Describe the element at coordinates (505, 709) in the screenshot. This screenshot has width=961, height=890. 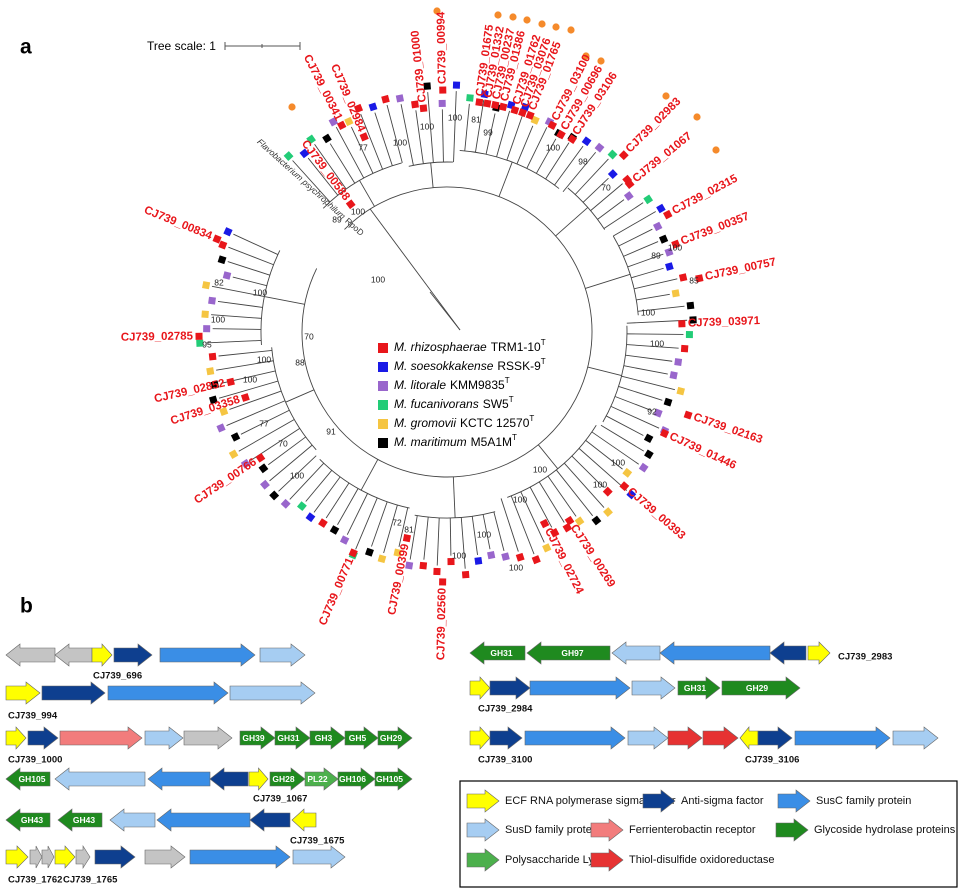
I see `cluster-name: CJ739_2984` at that location.